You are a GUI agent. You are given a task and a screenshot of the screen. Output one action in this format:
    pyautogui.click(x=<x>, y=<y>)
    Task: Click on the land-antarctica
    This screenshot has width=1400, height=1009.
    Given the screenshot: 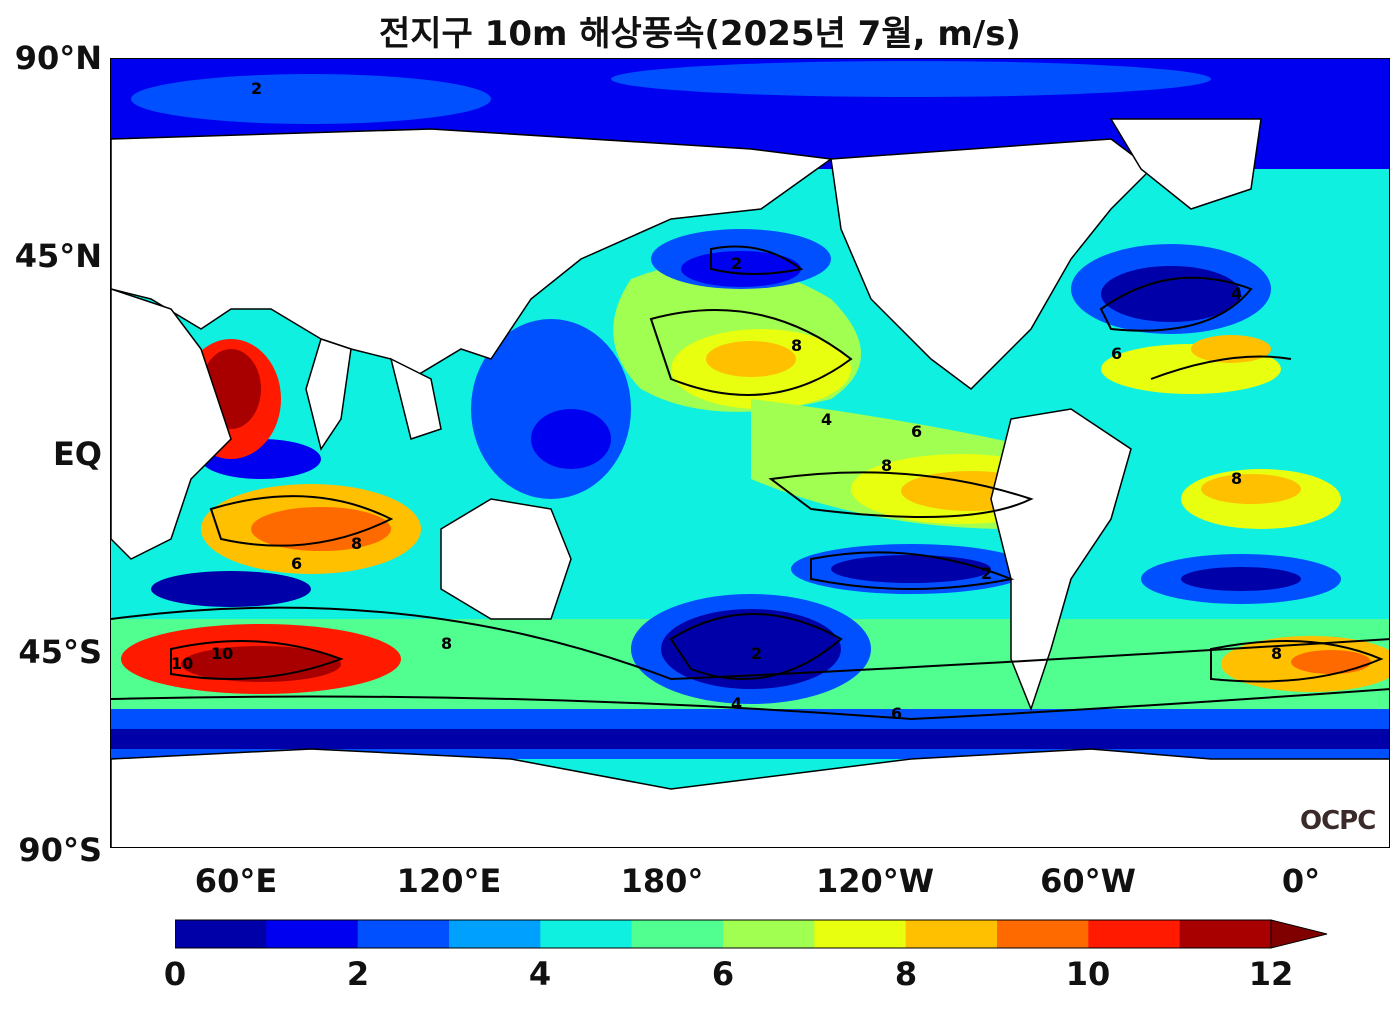 What is the action you would take?
    pyautogui.click(x=750, y=797)
    